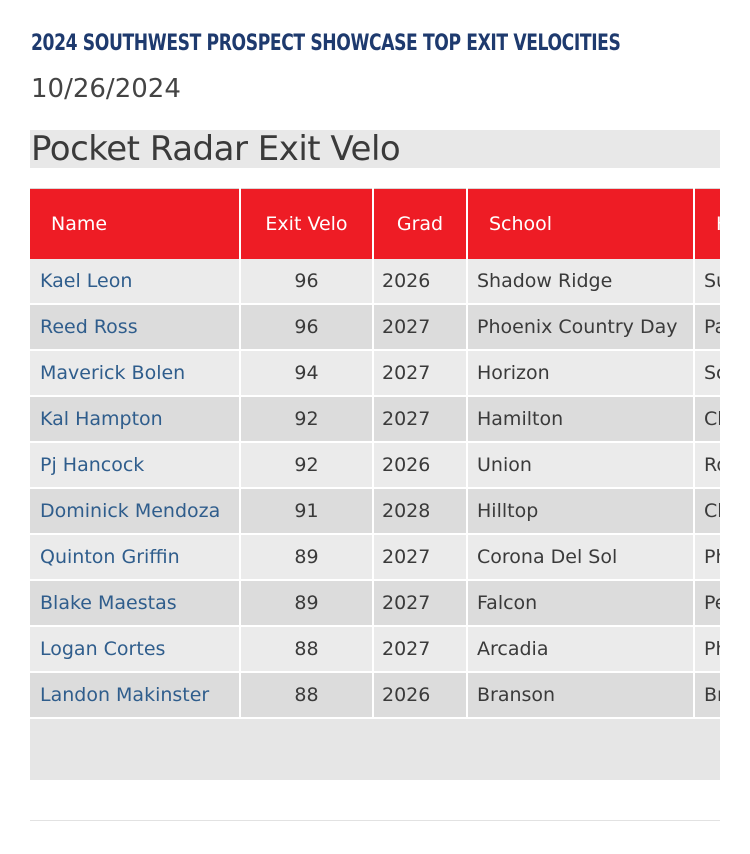  Describe the element at coordinates (375, 820) in the screenshot. I see `divider` at that location.